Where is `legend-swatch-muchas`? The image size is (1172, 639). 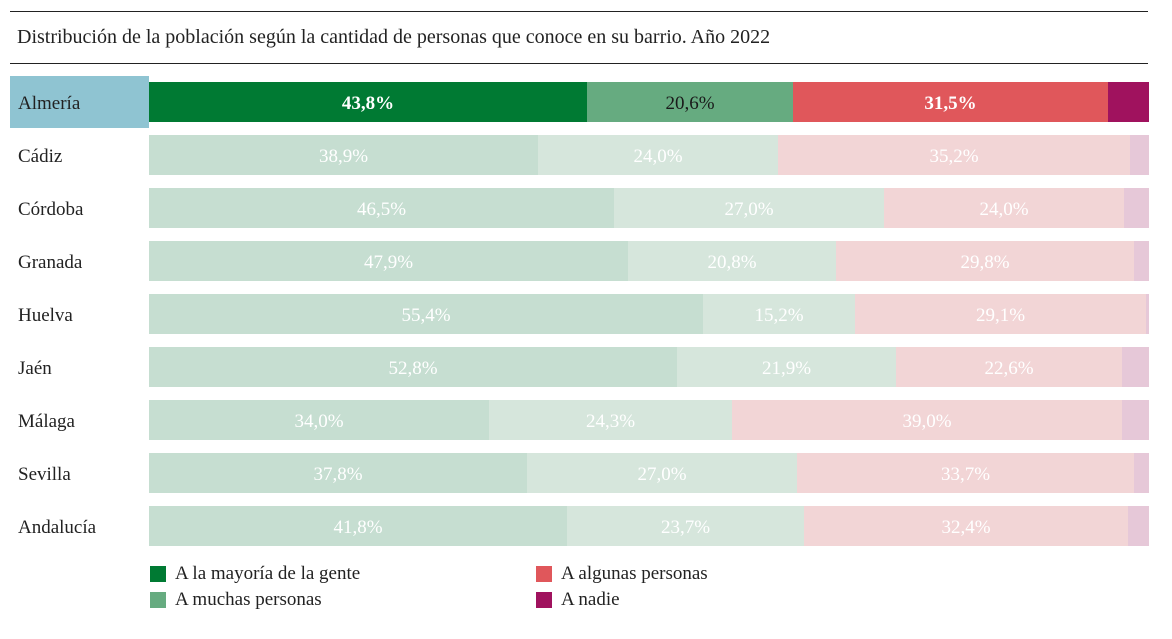 legend-swatch-muchas is located at coordinates (158, 600).